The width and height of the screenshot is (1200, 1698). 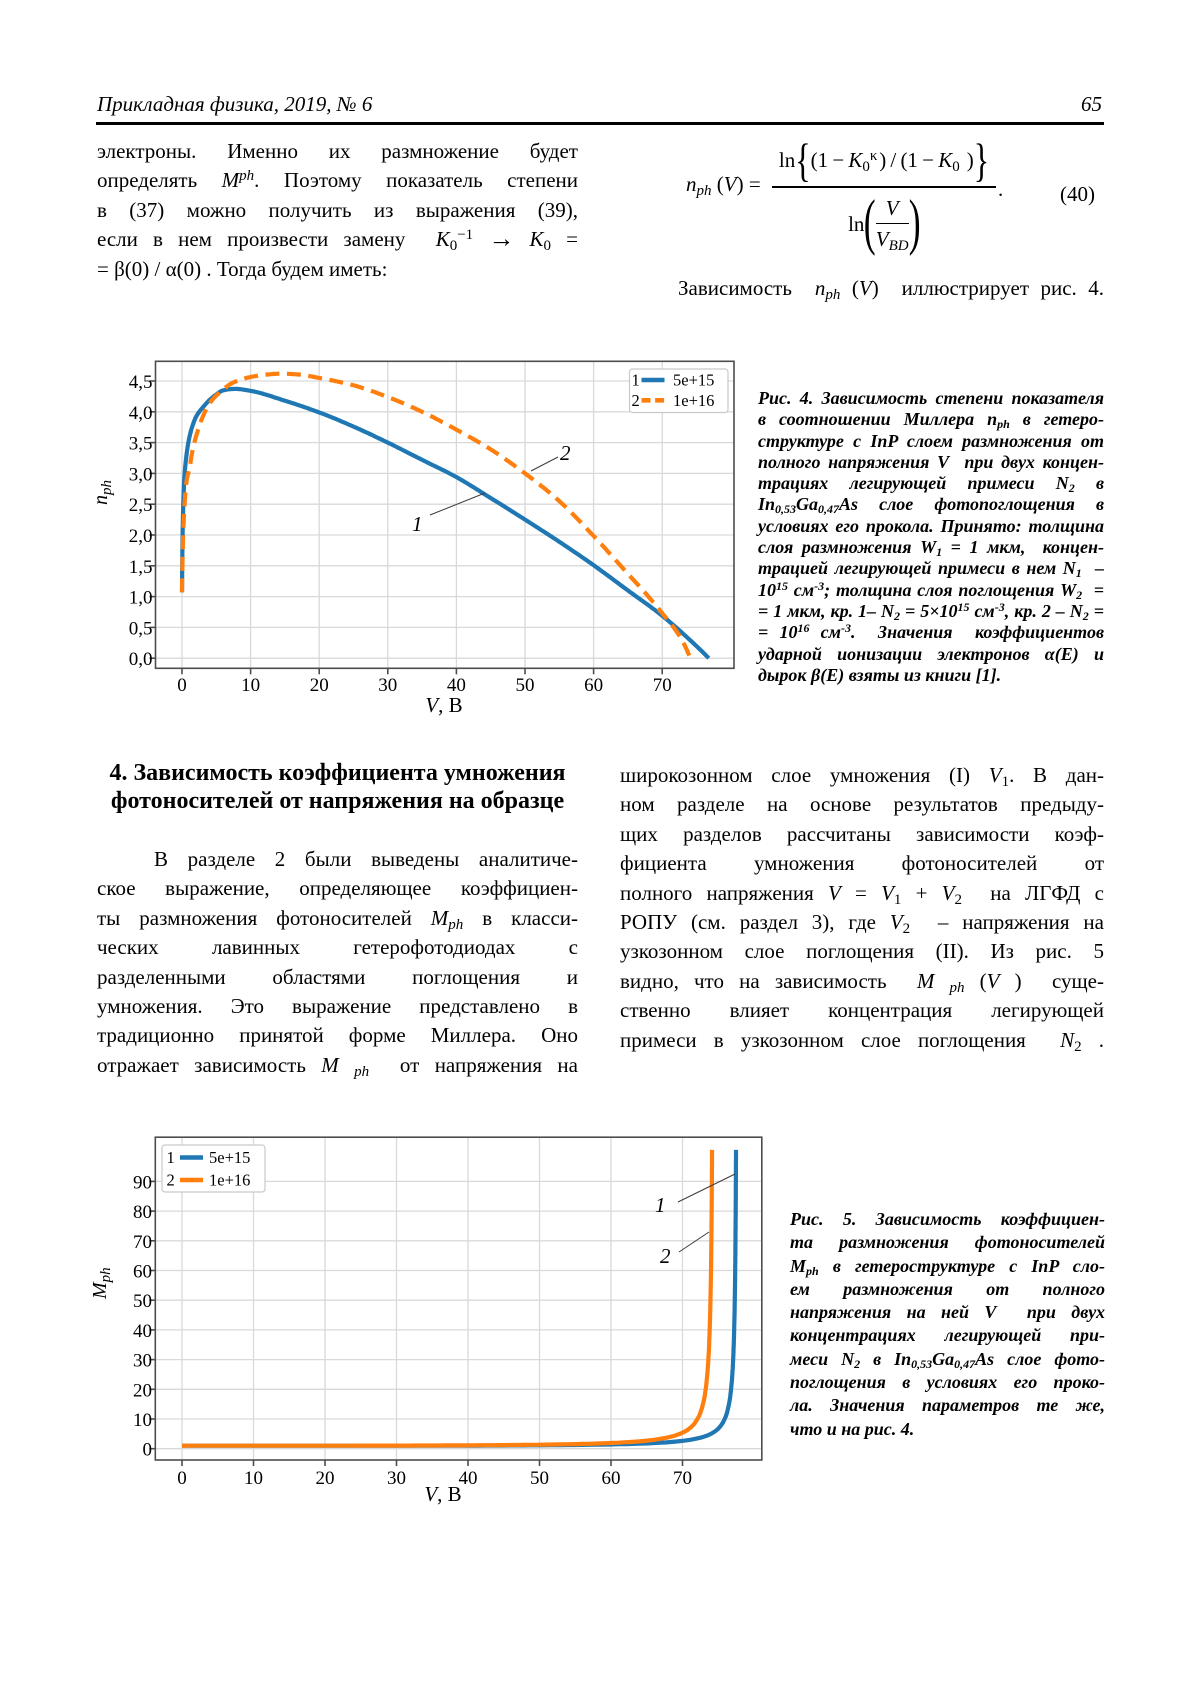 I want to click on svg-text: 0,5, so click(x=141, y=628).